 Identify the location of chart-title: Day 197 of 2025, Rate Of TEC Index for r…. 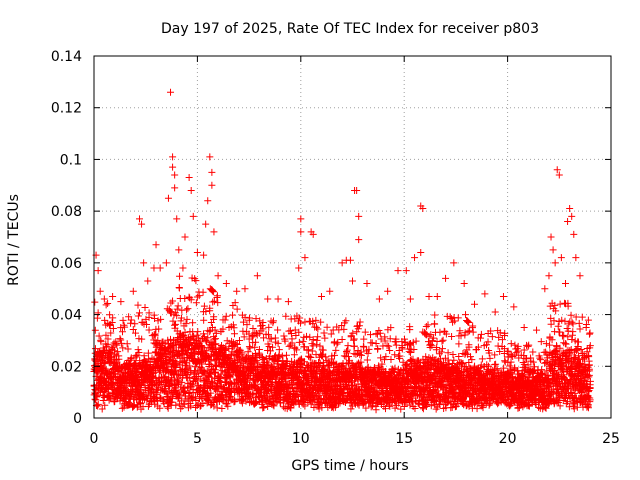
(350, 29).